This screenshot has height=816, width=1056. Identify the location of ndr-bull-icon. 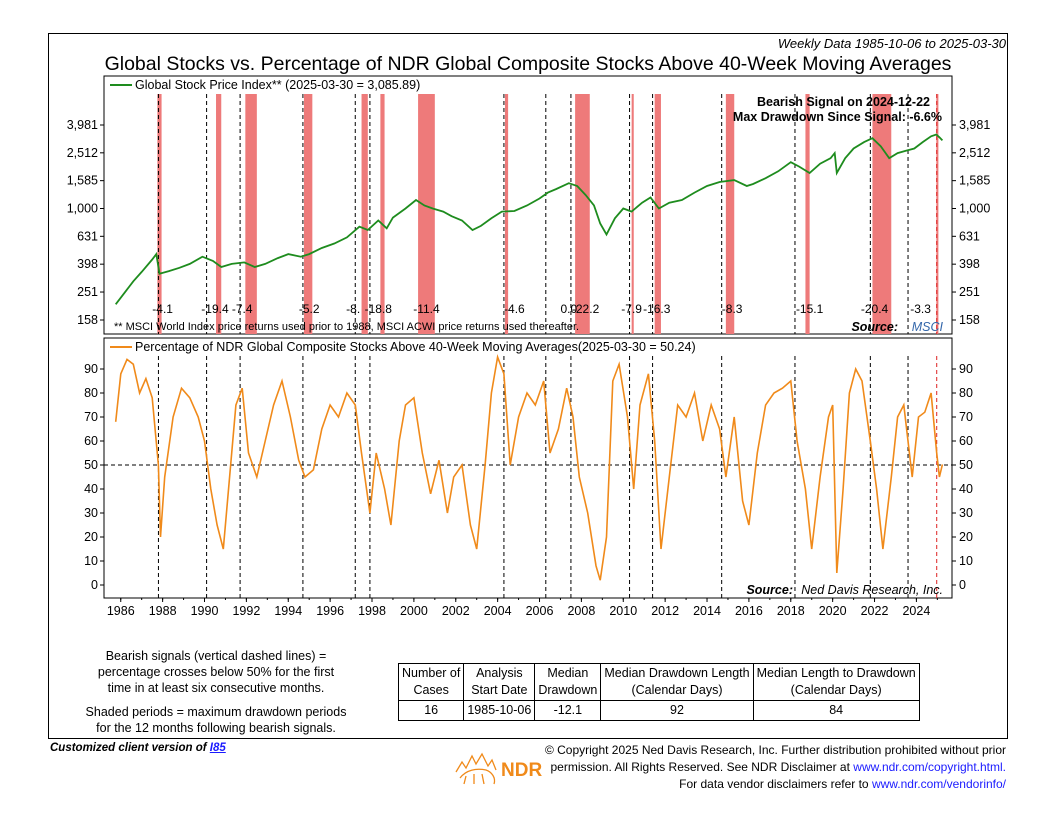
(476, 768).